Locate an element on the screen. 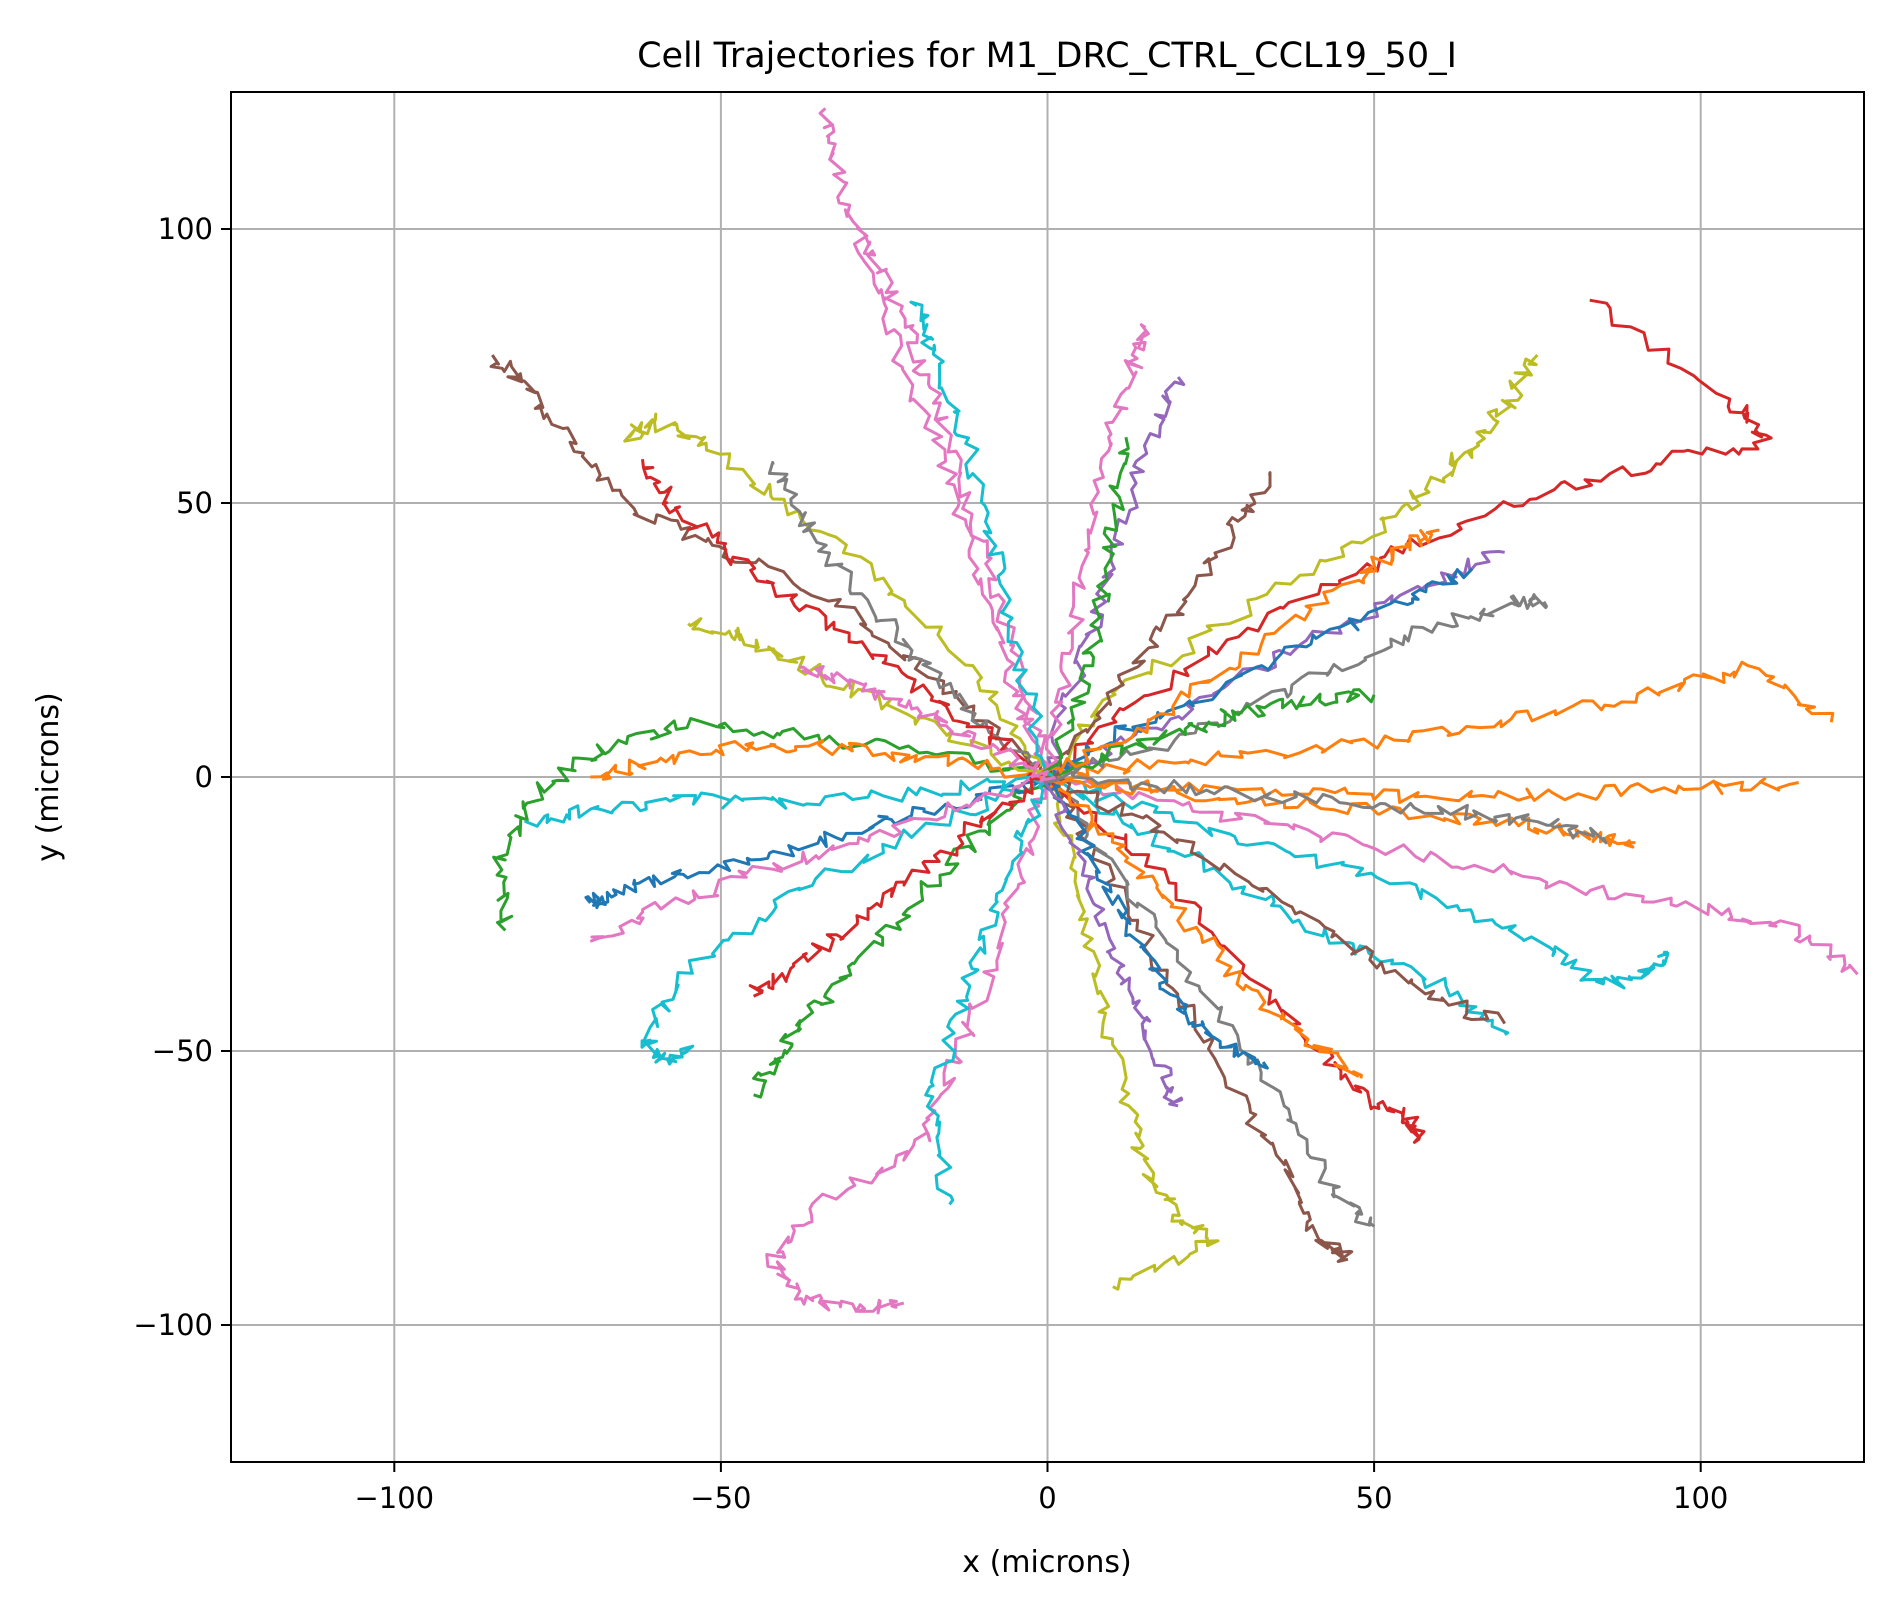  y-tick-label: −100 is located at coordinates (173, 1325).